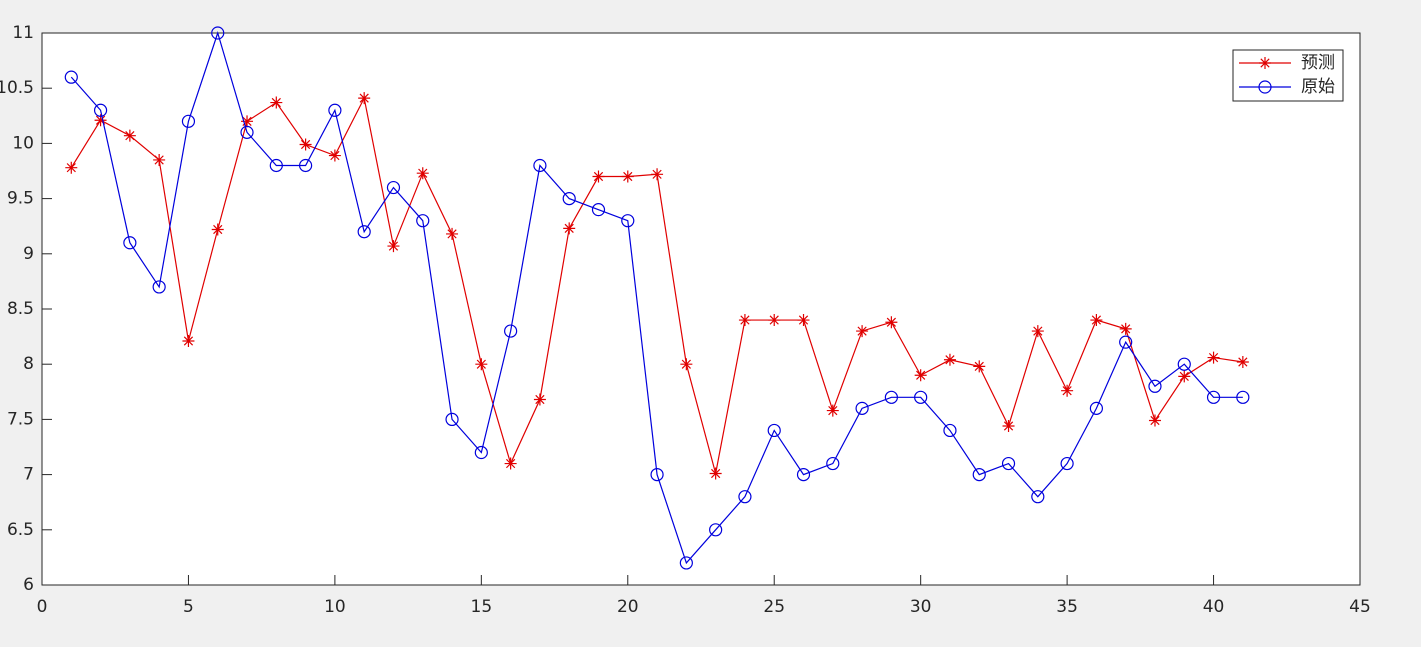 This screenshot has height=647, width=1421. Describe the element at coordinates (1214, 607) in the screenshot. I see `x-tick-label: 40` at that location.